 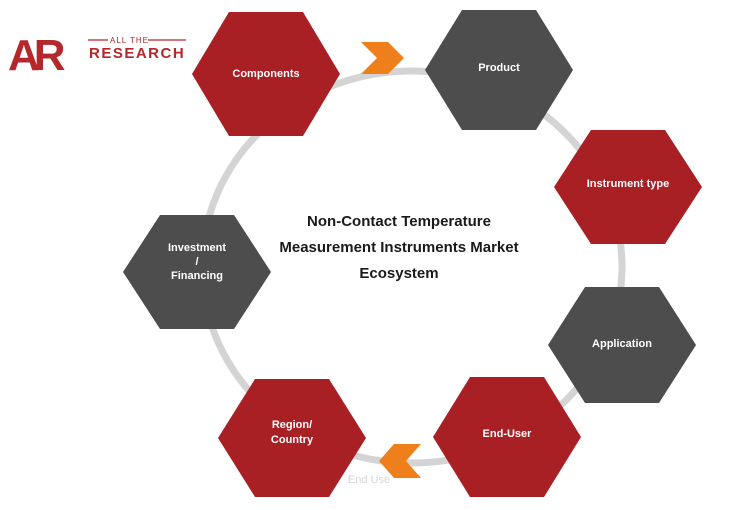 What do you see at coordinates (197, 248) in the screenshot?
I see `node-label-line: Investment` at bounding box center [197, 248].